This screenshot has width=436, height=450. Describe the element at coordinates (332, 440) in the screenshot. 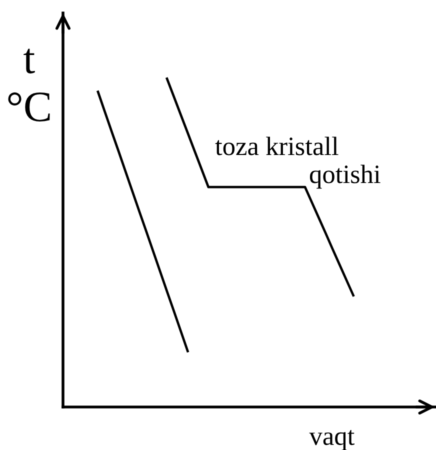

I see `x-axis-title: vaqt` at that location.